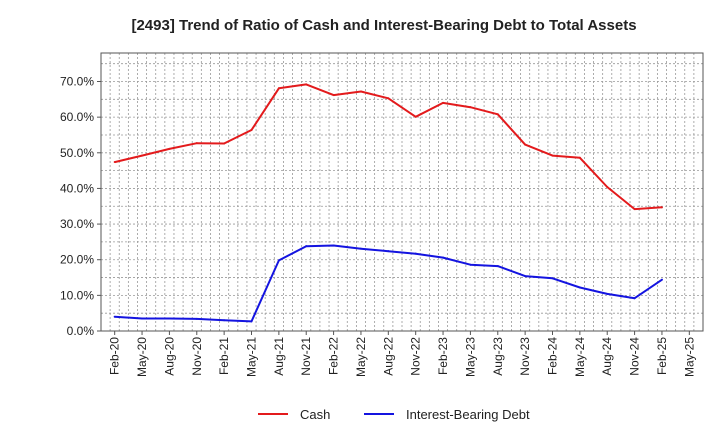 The height and width of the screenshot is (440, 720). What do you see at coordinates (553, 356) in the screenshot?
I see `x-tick-label: Feb-24` at bounding box center [553, 356].